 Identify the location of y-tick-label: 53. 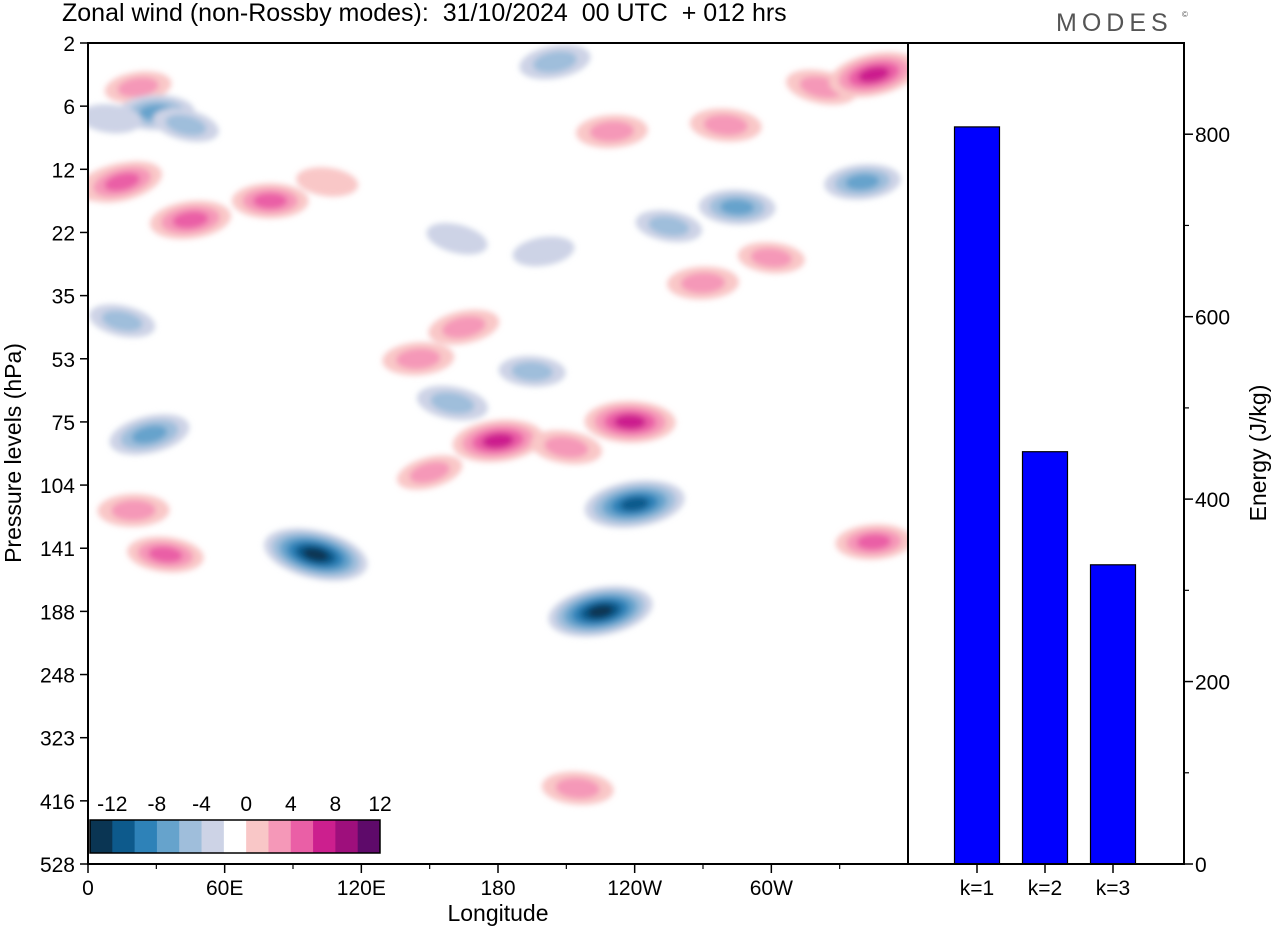
(63, 360).